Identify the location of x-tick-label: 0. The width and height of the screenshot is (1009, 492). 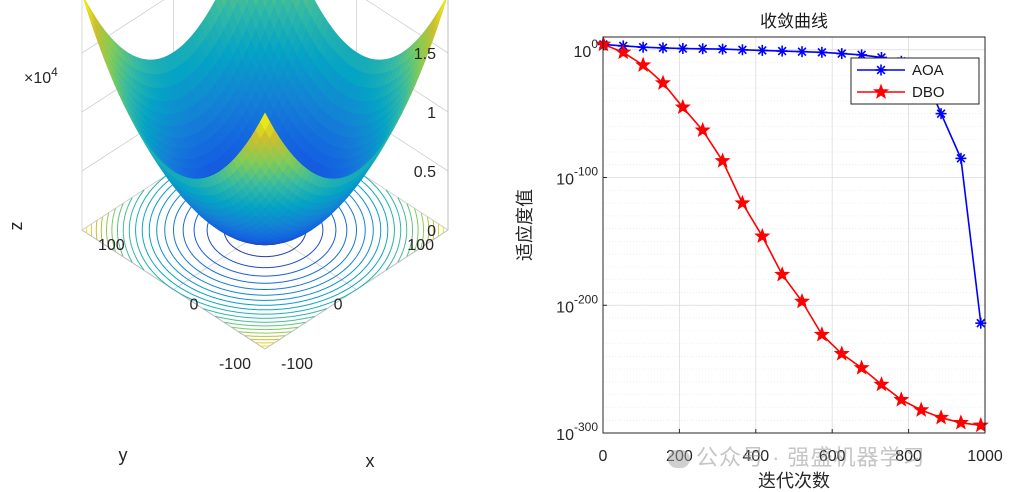
(194, 305).